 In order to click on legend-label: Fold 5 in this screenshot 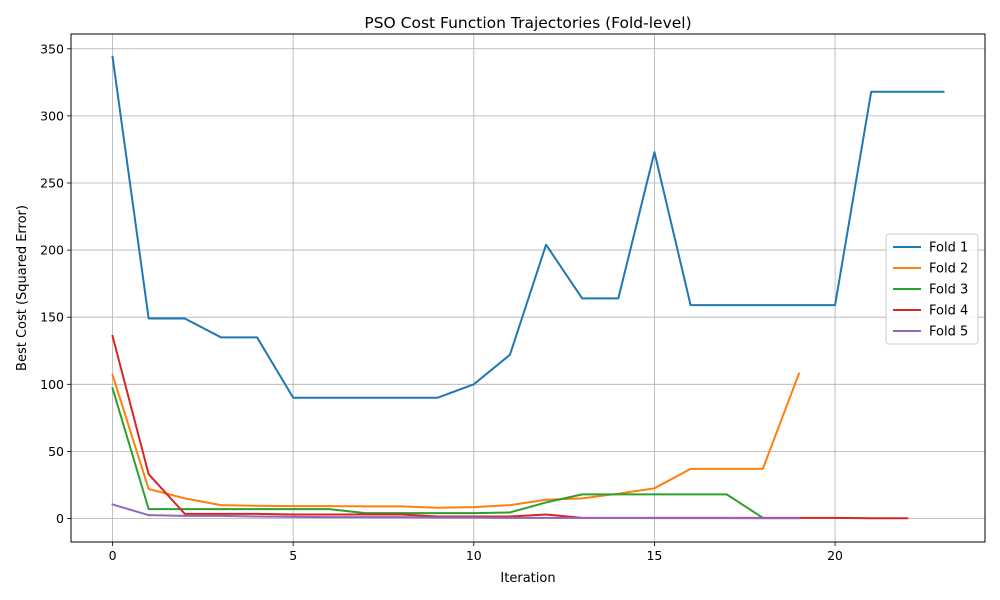, I will do `click(948, 332)`.